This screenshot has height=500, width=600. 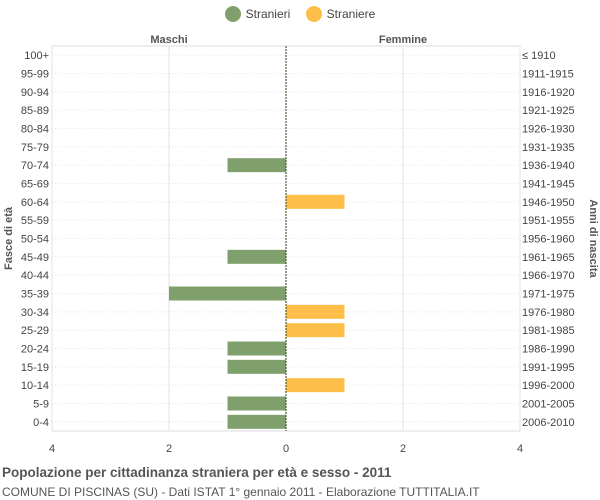 I want to click on birth-year-label: 1951-1955, so click(x=548, y=221).